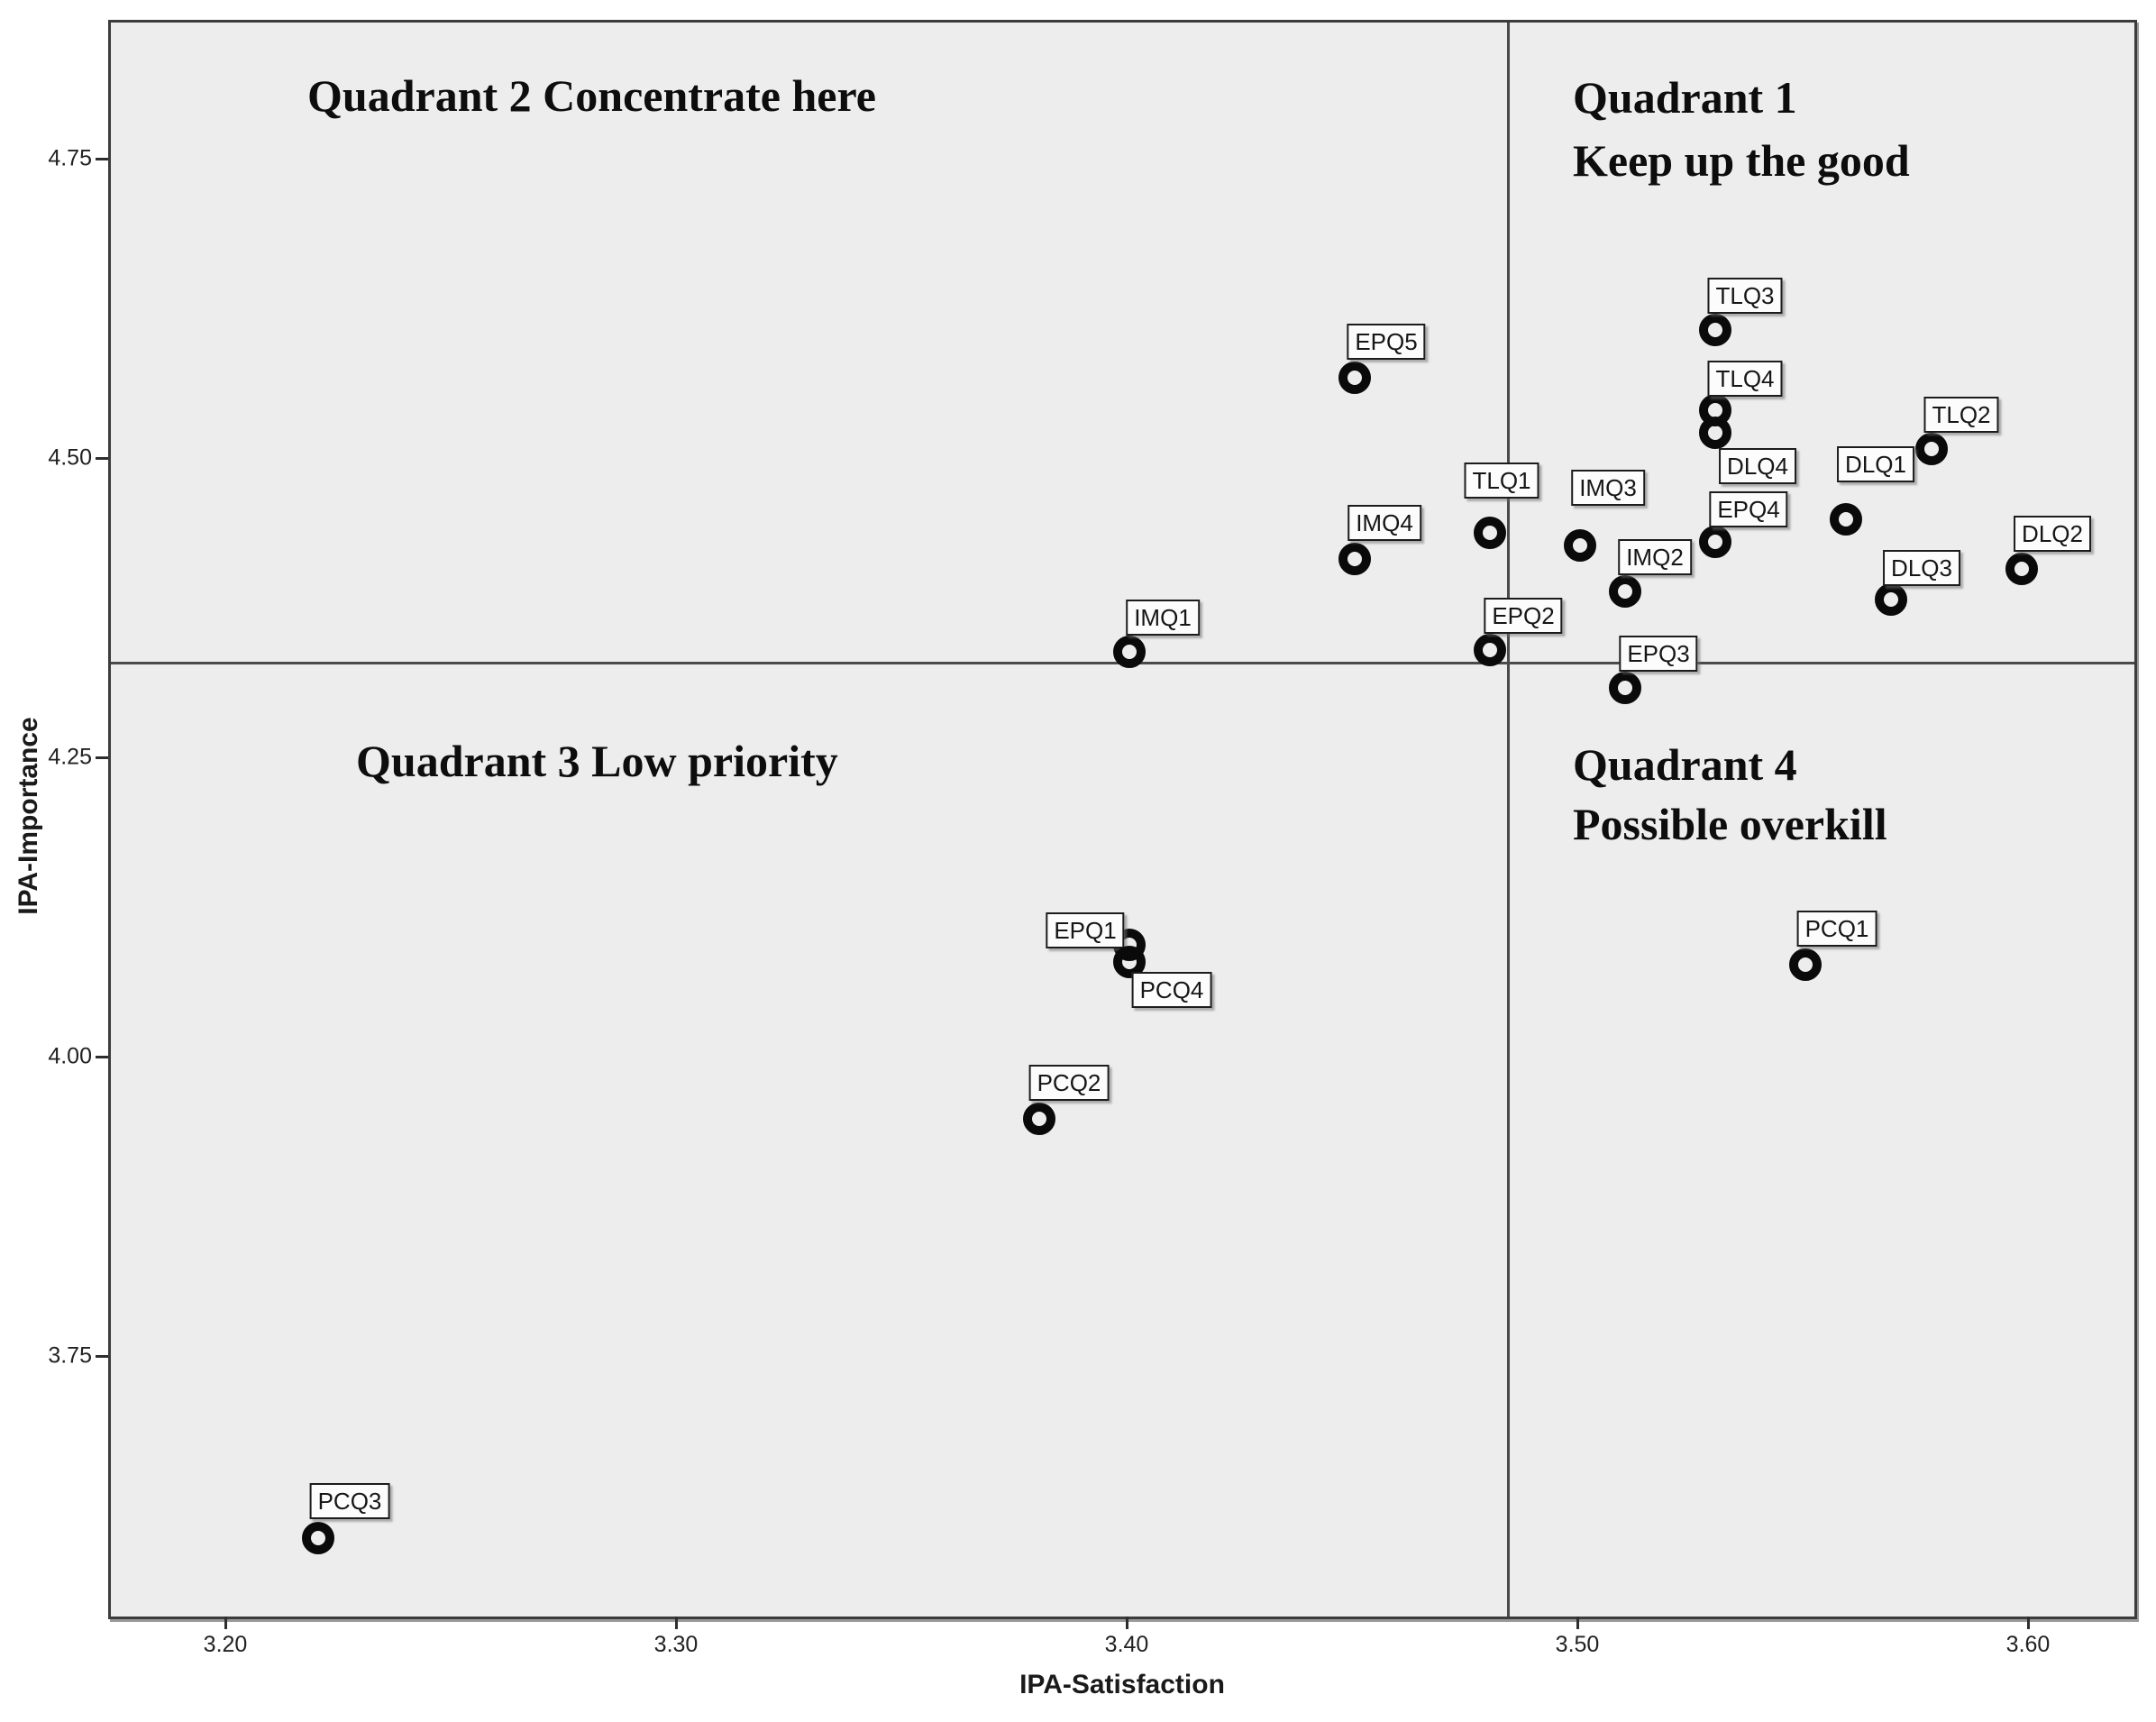  Describe the element at coordinates (1625, 688) in the screenshot. I see `data-point-epq3` at that location.